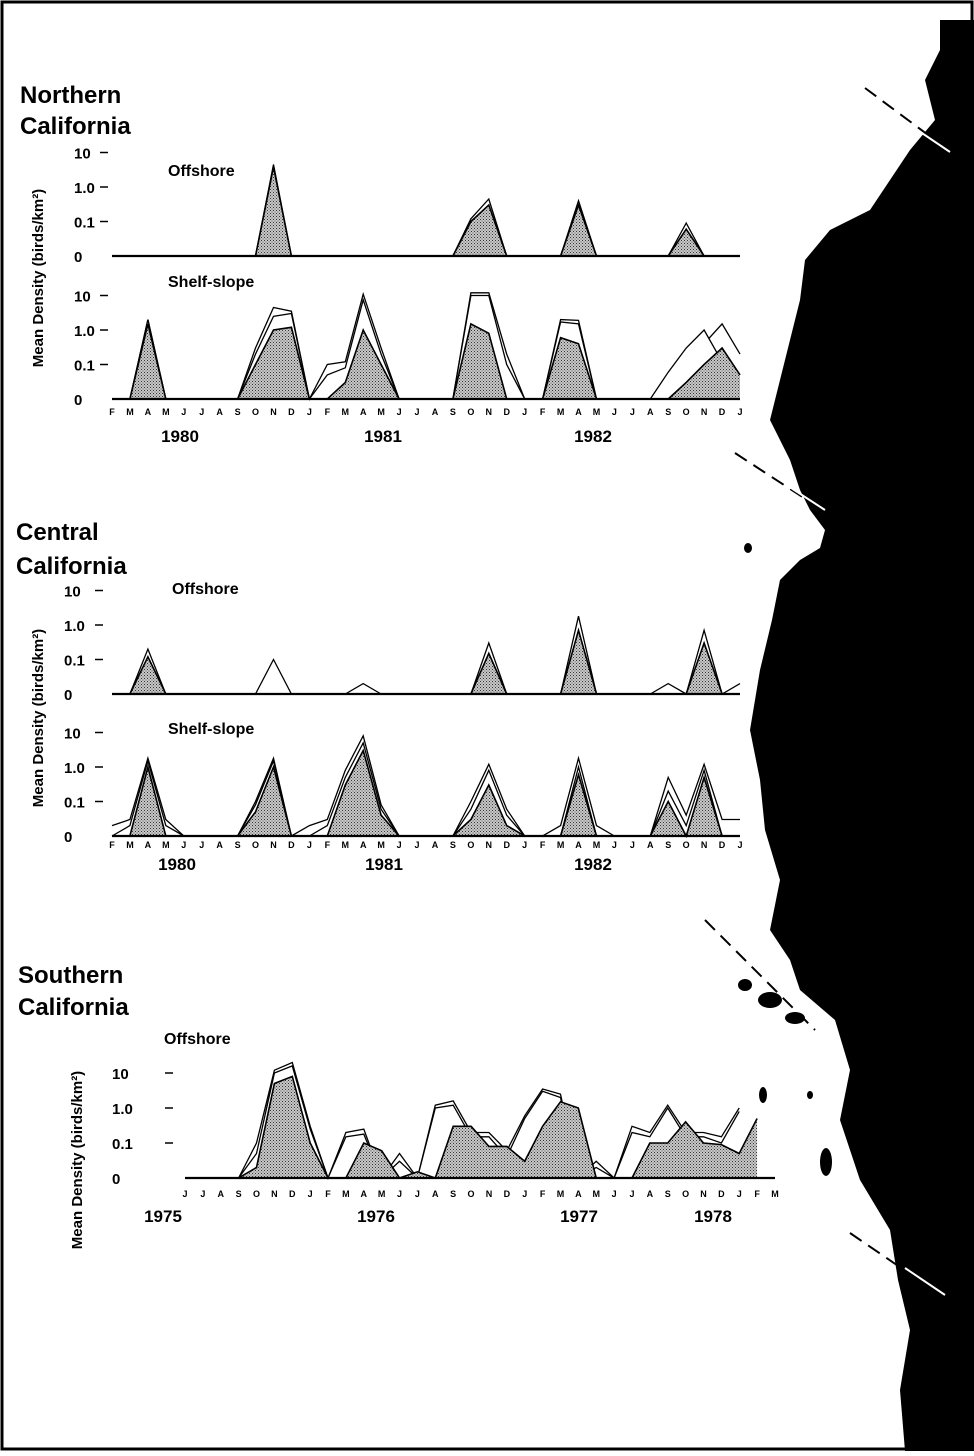 Image resolution: width=974 pixels, height=1456 pixels. Describe the element at coordinates (57, 532) in the screenshot. I see `region-title-central-line1: Central` at that location.